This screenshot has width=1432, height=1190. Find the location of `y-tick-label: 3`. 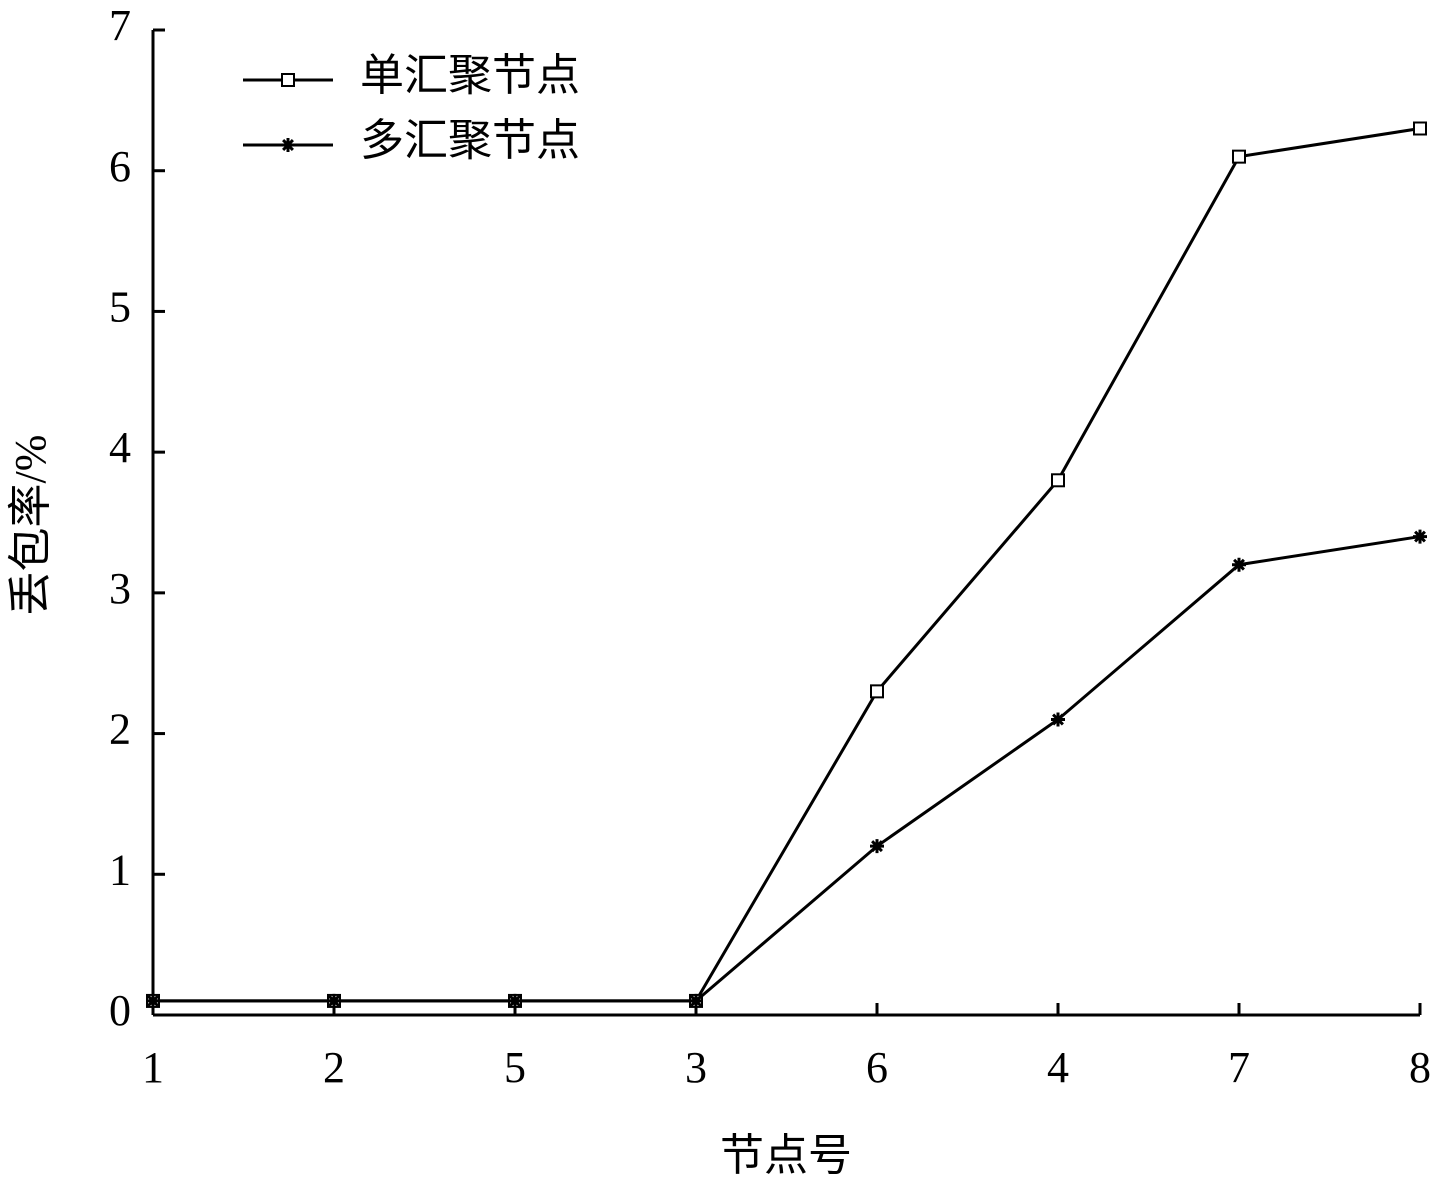

y-tick-label: 3 is located at coordinates (120, 588).